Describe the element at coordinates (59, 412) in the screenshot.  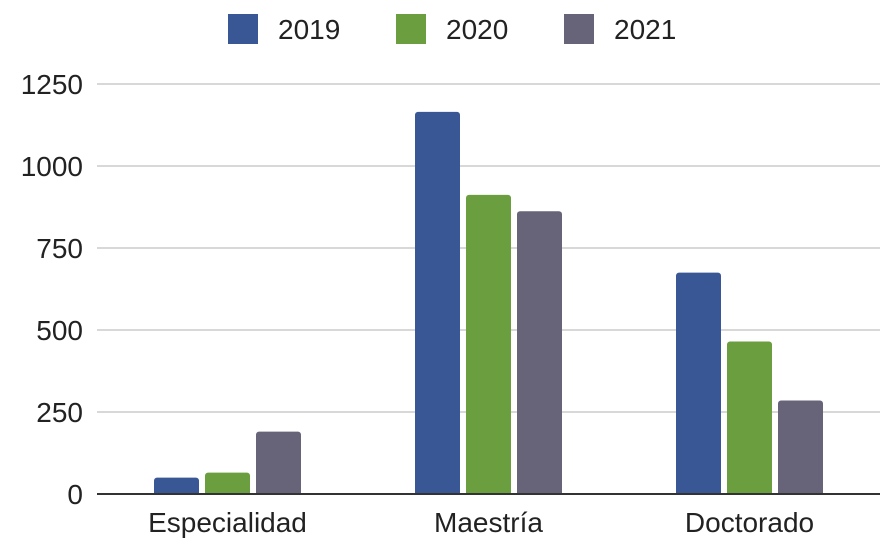
I see `y-tick-label: 250` at that location.